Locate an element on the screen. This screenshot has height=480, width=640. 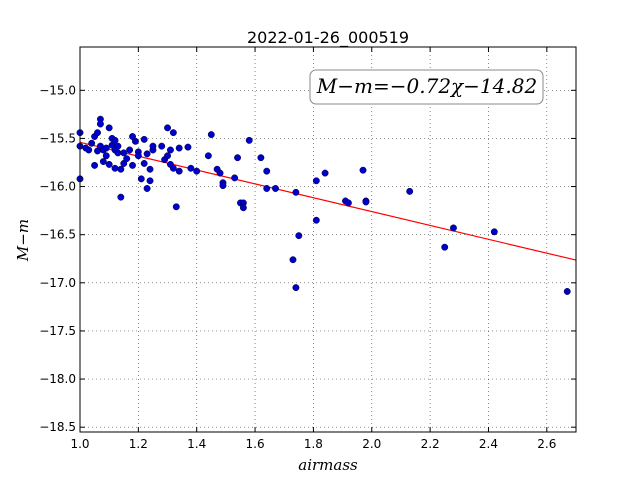
fit-equation-box: M−m=−0.72χ−14.82 is located at coordinates (426, 87).